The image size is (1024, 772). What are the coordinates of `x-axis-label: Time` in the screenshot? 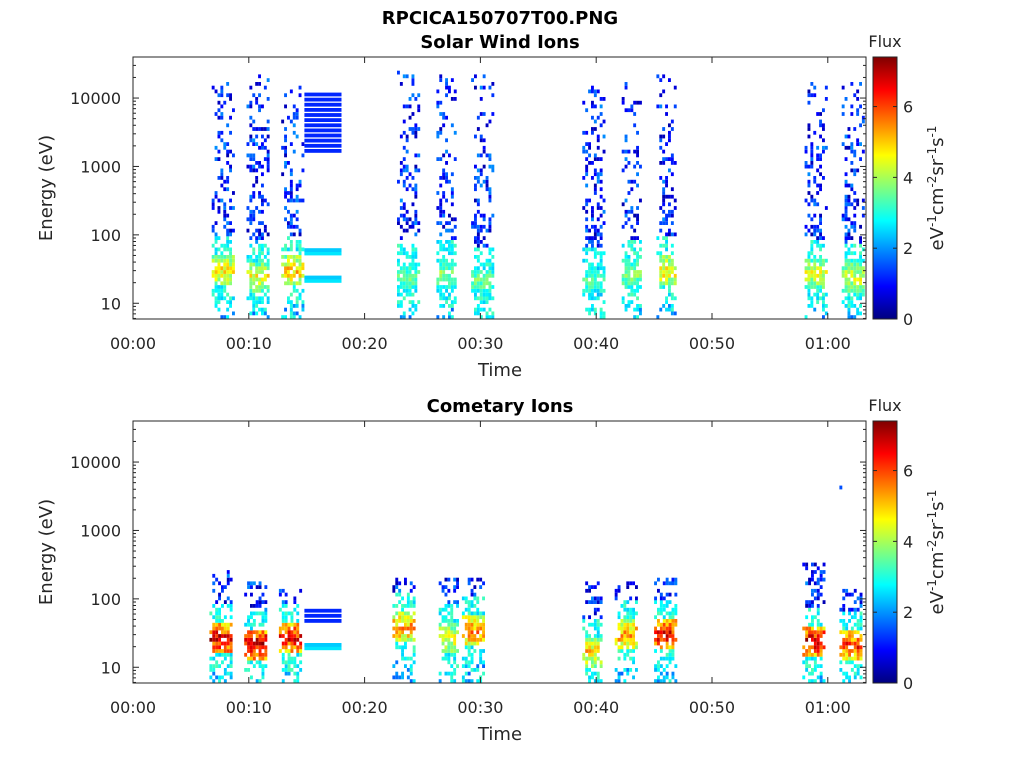 It's located at (499, 370).